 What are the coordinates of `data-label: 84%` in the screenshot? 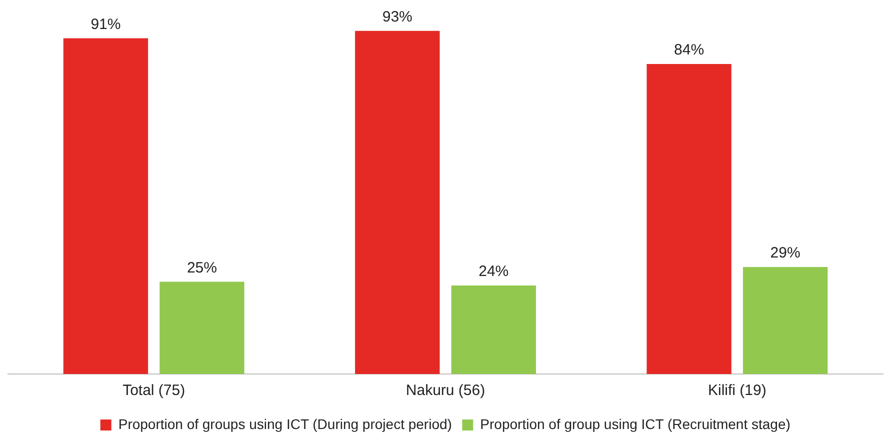 It's located at (689, 50).